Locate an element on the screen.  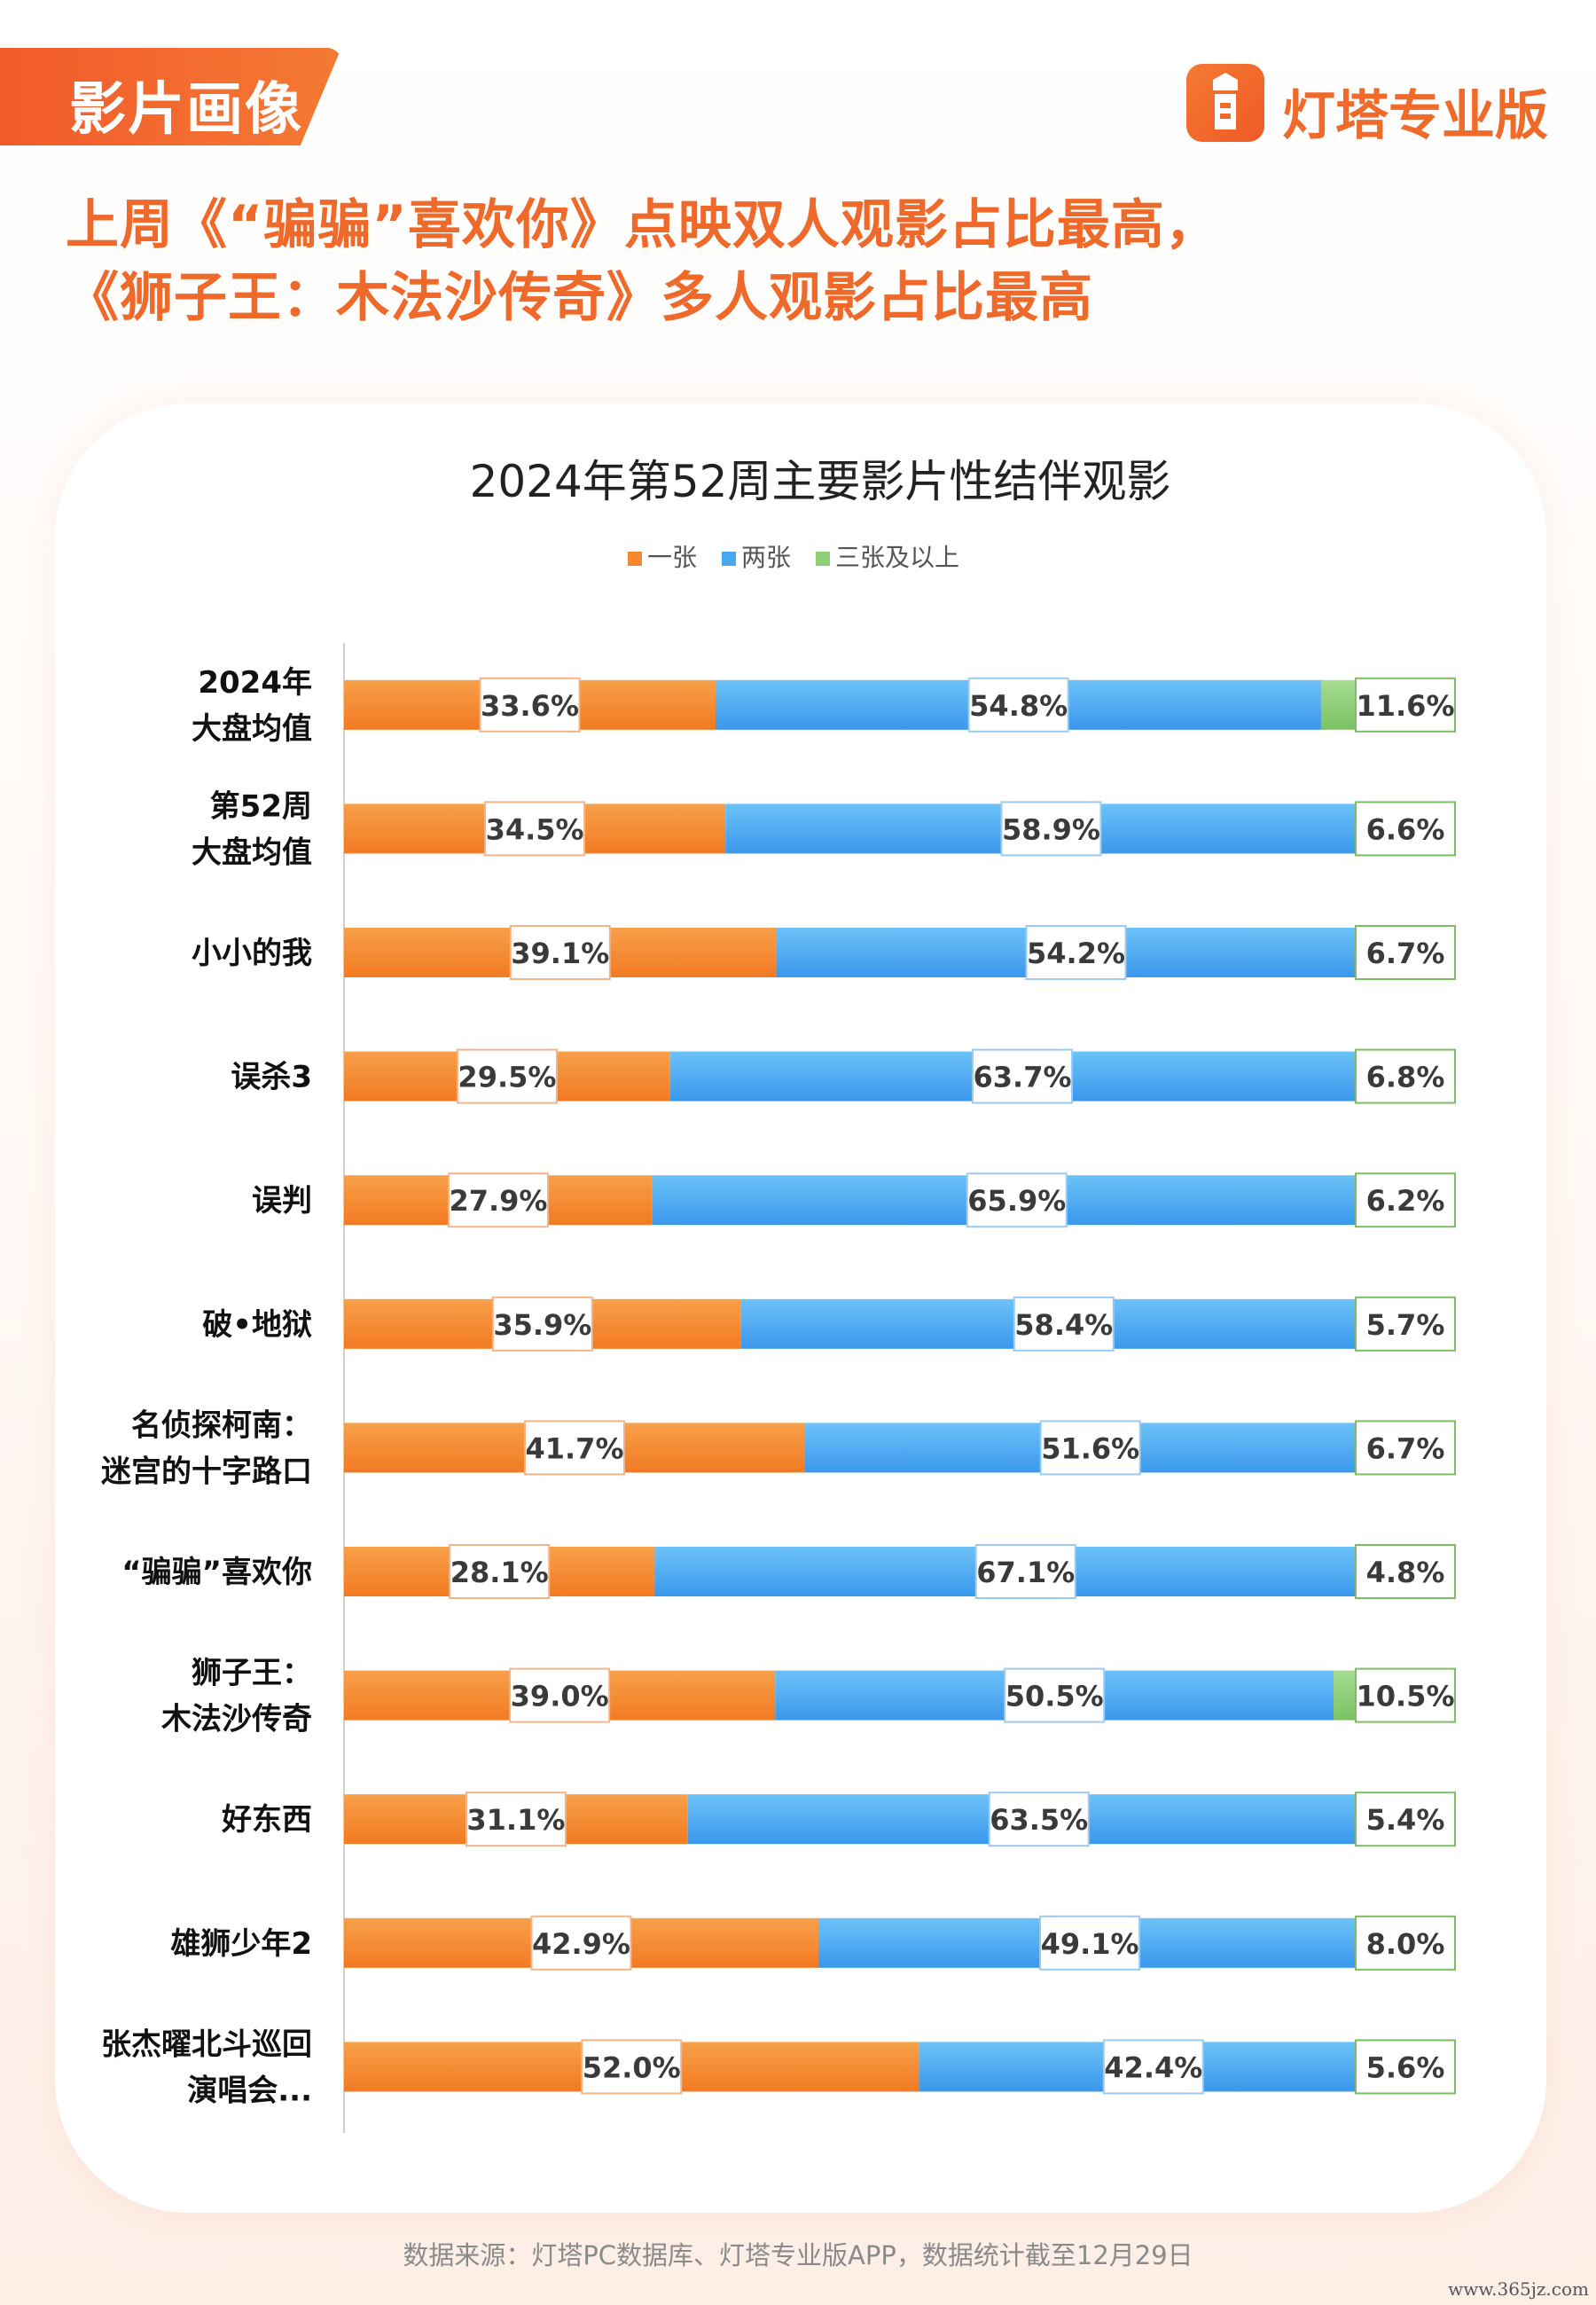
chart-title: 2024年第52周主要影片性结伴观影 is located at coordinates (820, 481).